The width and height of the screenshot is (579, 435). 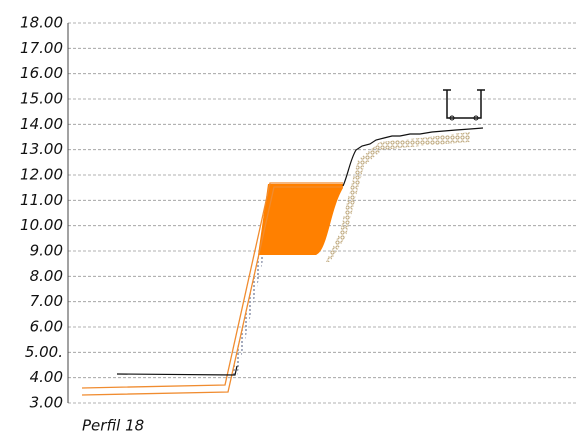 What do you see at coordinates (395, 197) in the screenshot?
I see `cut-hatch` at bounding box center [395, 197].